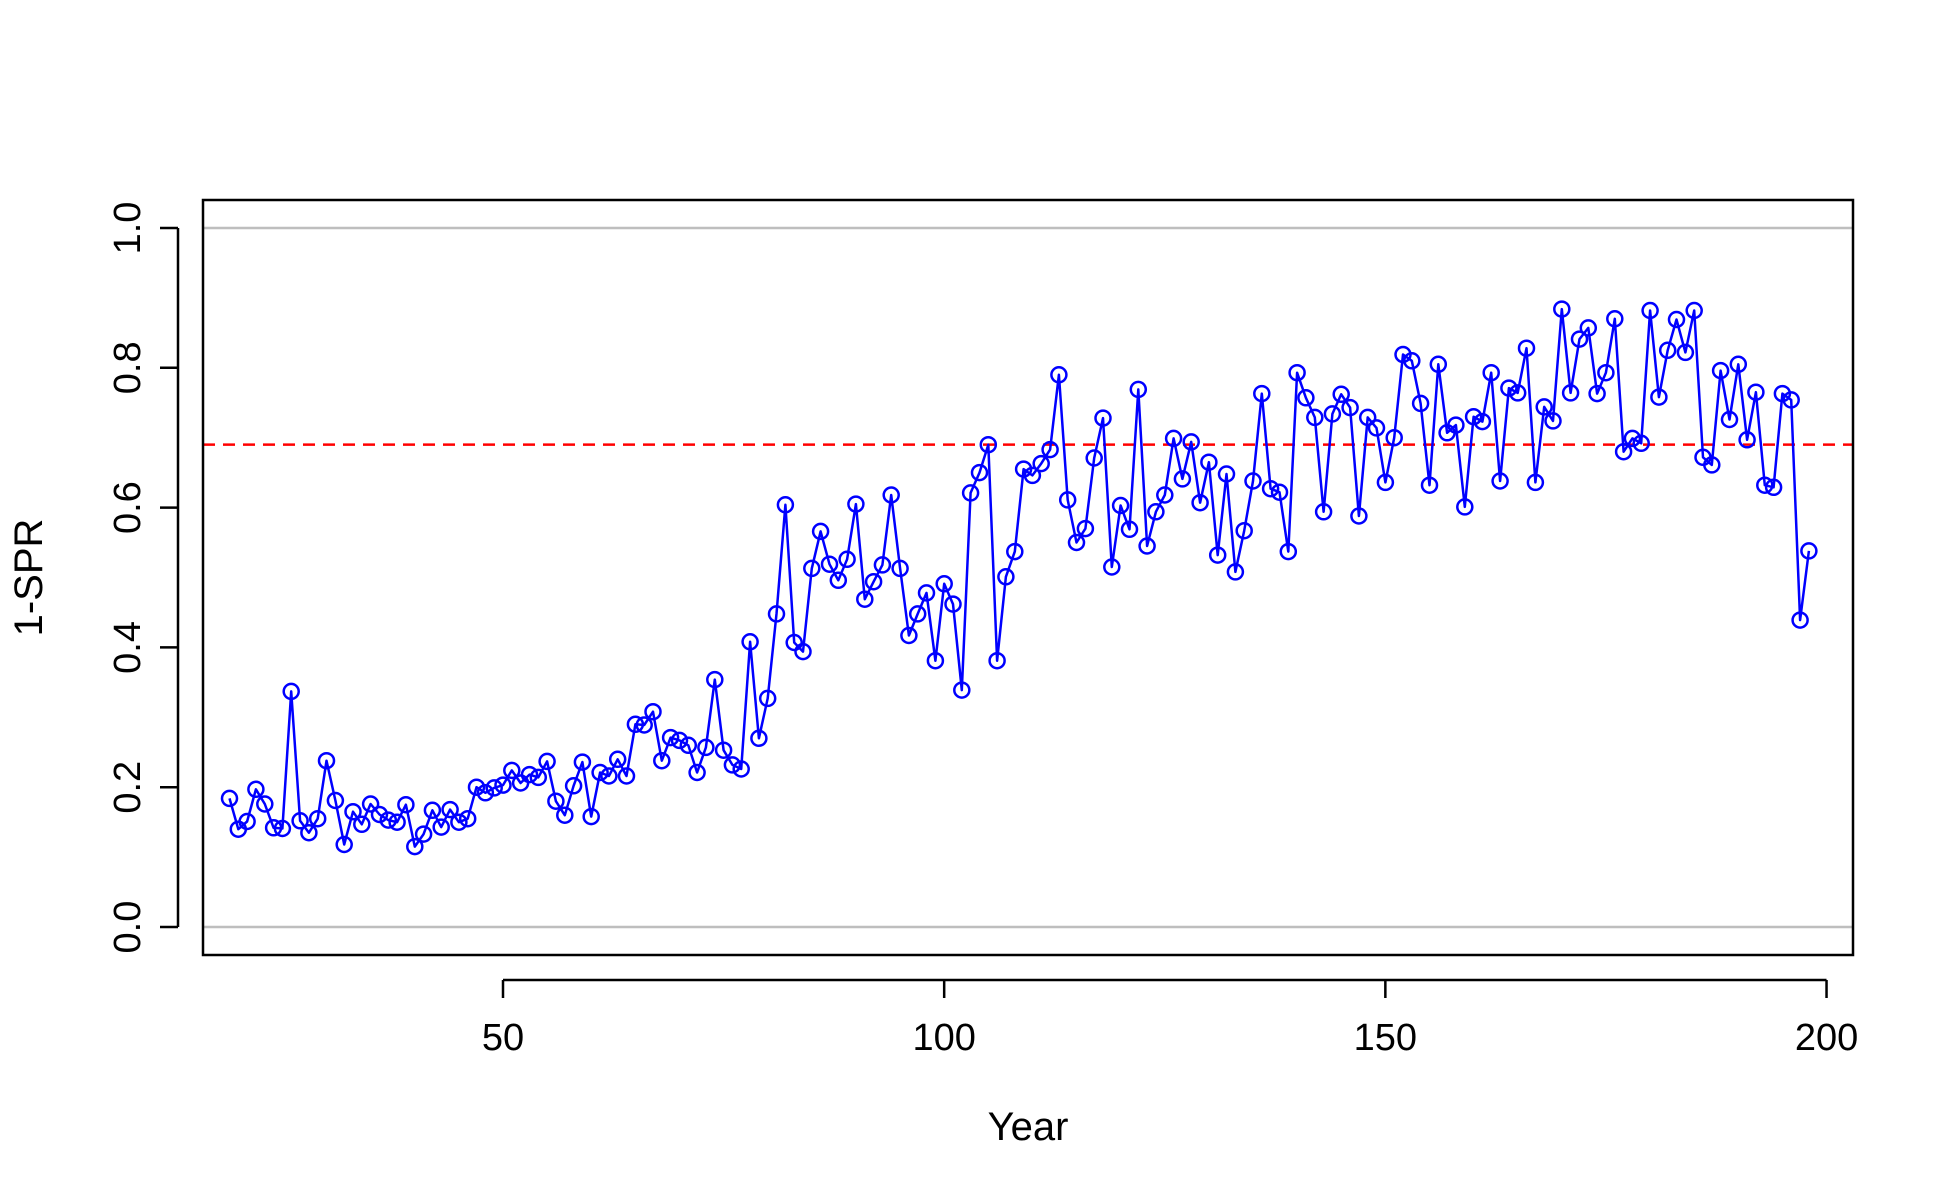 The width and height of the screenshot is (1950, 1200). I want to click on x-tick-label: 50, so click(503, 1038).